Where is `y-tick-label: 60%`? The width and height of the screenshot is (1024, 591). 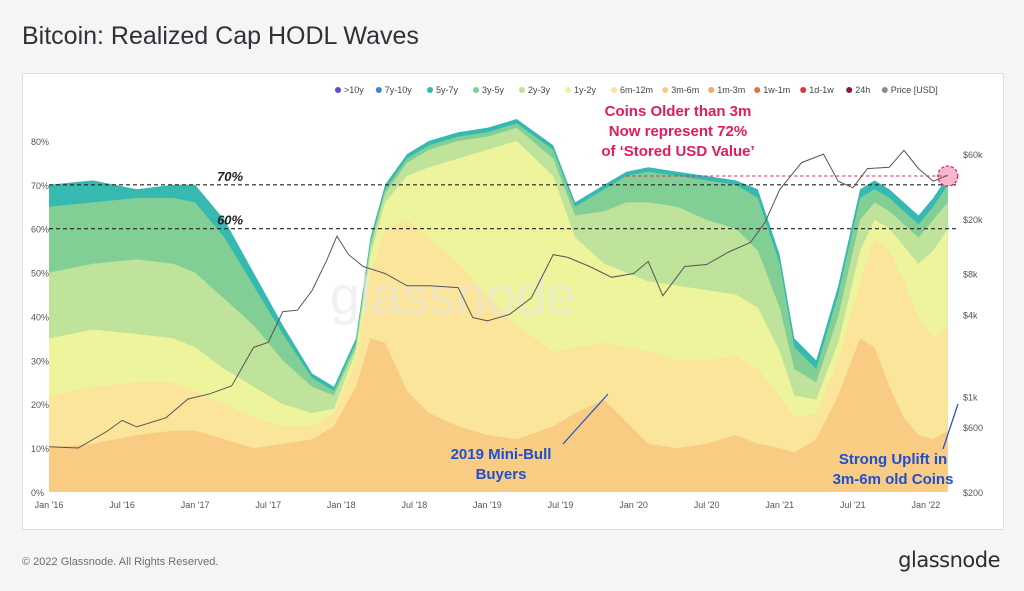 y-tick-label: 60% is located at coordinates (40, 230).